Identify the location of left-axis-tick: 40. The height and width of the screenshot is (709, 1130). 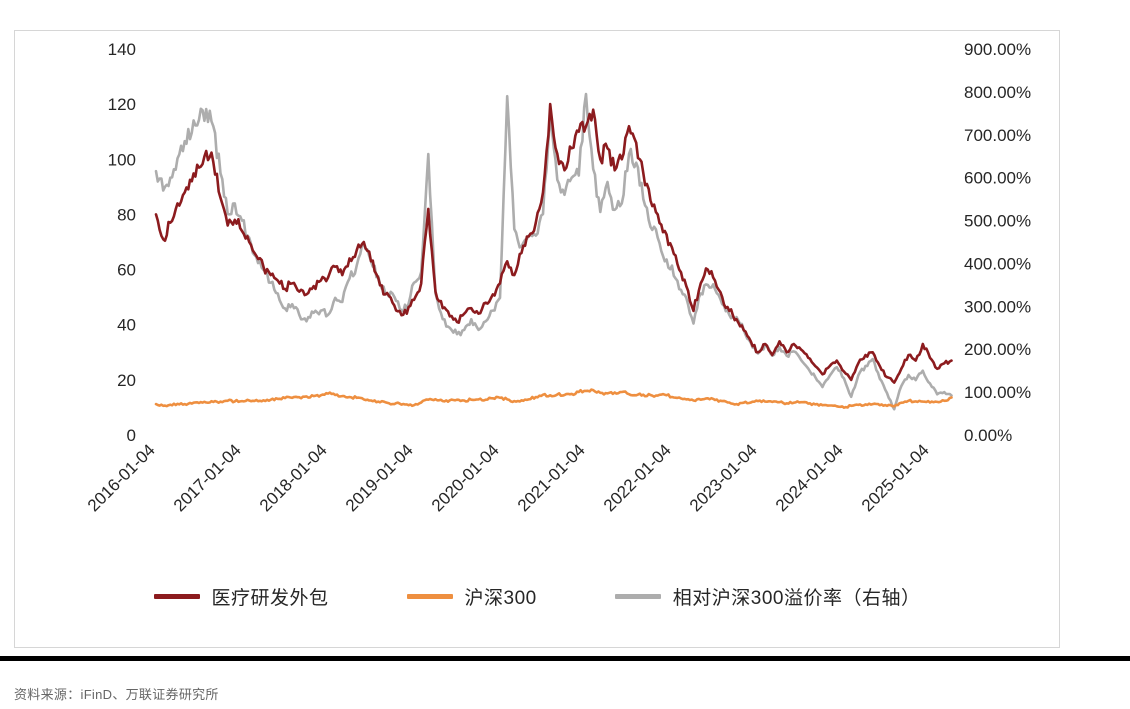
(126, 325).